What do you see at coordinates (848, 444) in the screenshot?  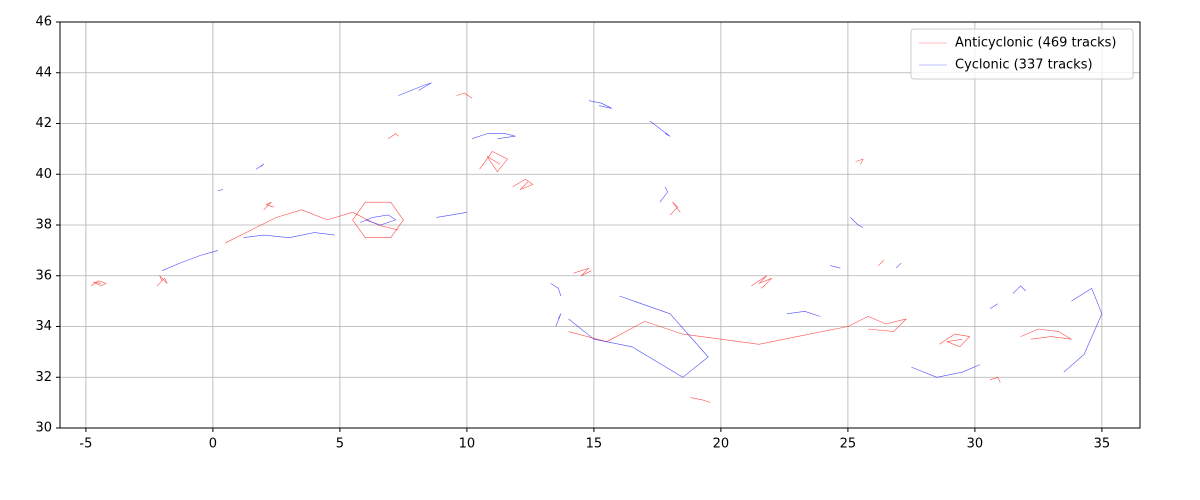 I see `x-tick-label: 25` at bounding box center [848, 444].